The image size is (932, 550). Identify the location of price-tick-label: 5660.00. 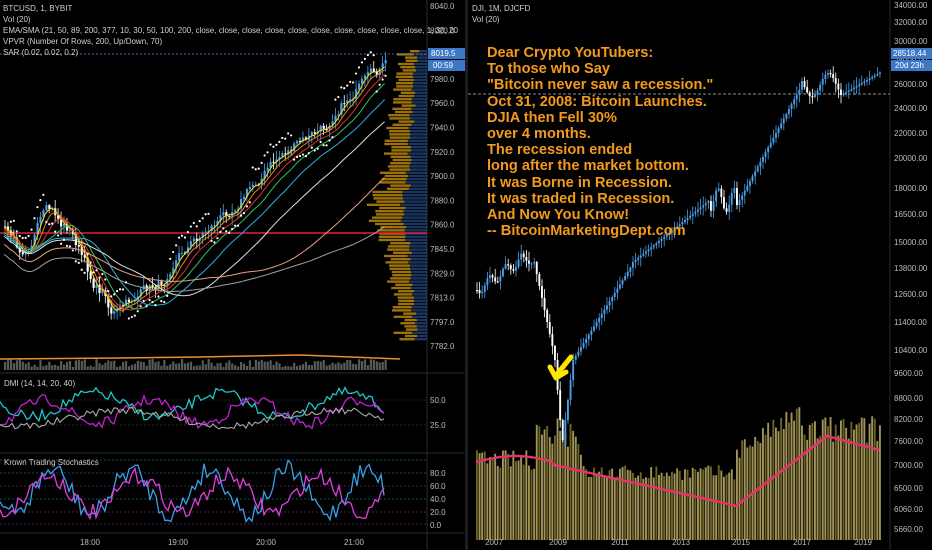
(908, 529).